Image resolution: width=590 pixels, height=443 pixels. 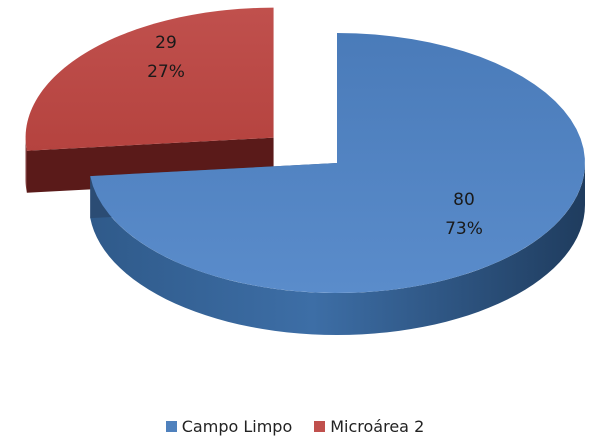 I want to click on data-label-value-microarea-2: 29, so click(x=166, y=43).